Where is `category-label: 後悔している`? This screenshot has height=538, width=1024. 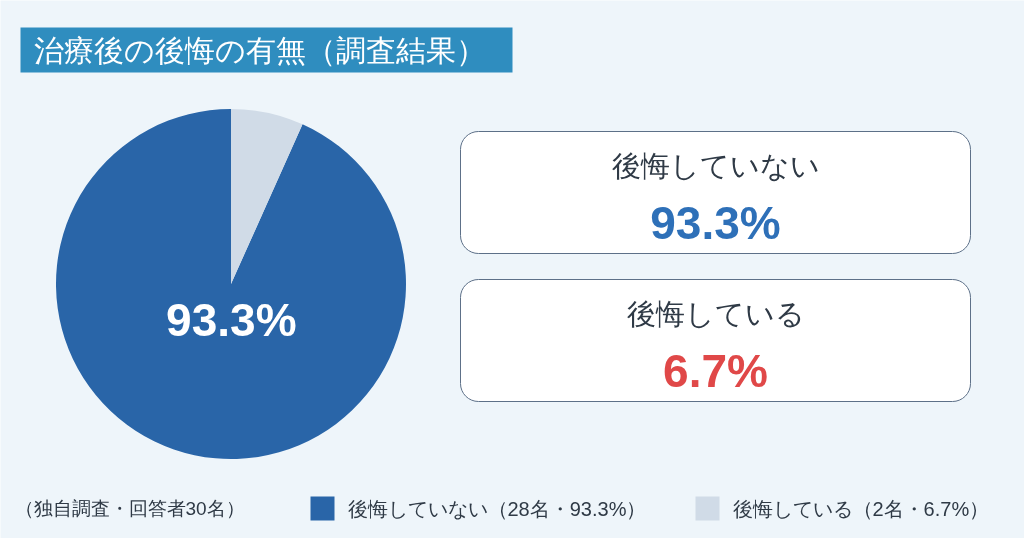 category-label: 後悔している is located at coordinates (715, 313).